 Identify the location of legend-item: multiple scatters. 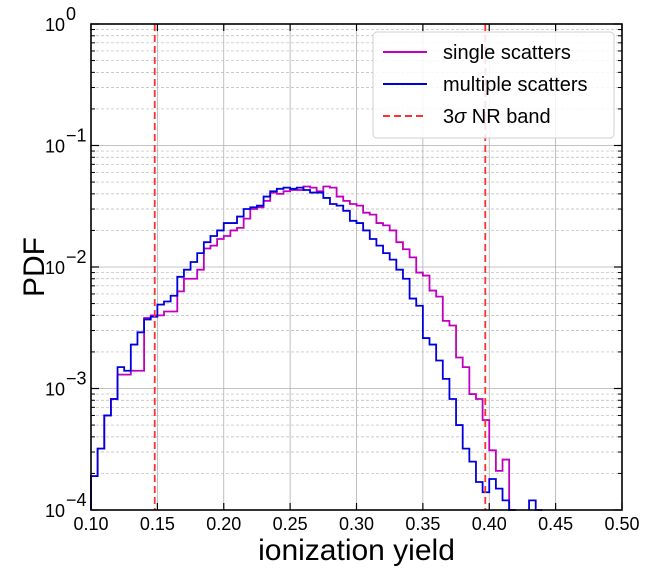
(485, 85).